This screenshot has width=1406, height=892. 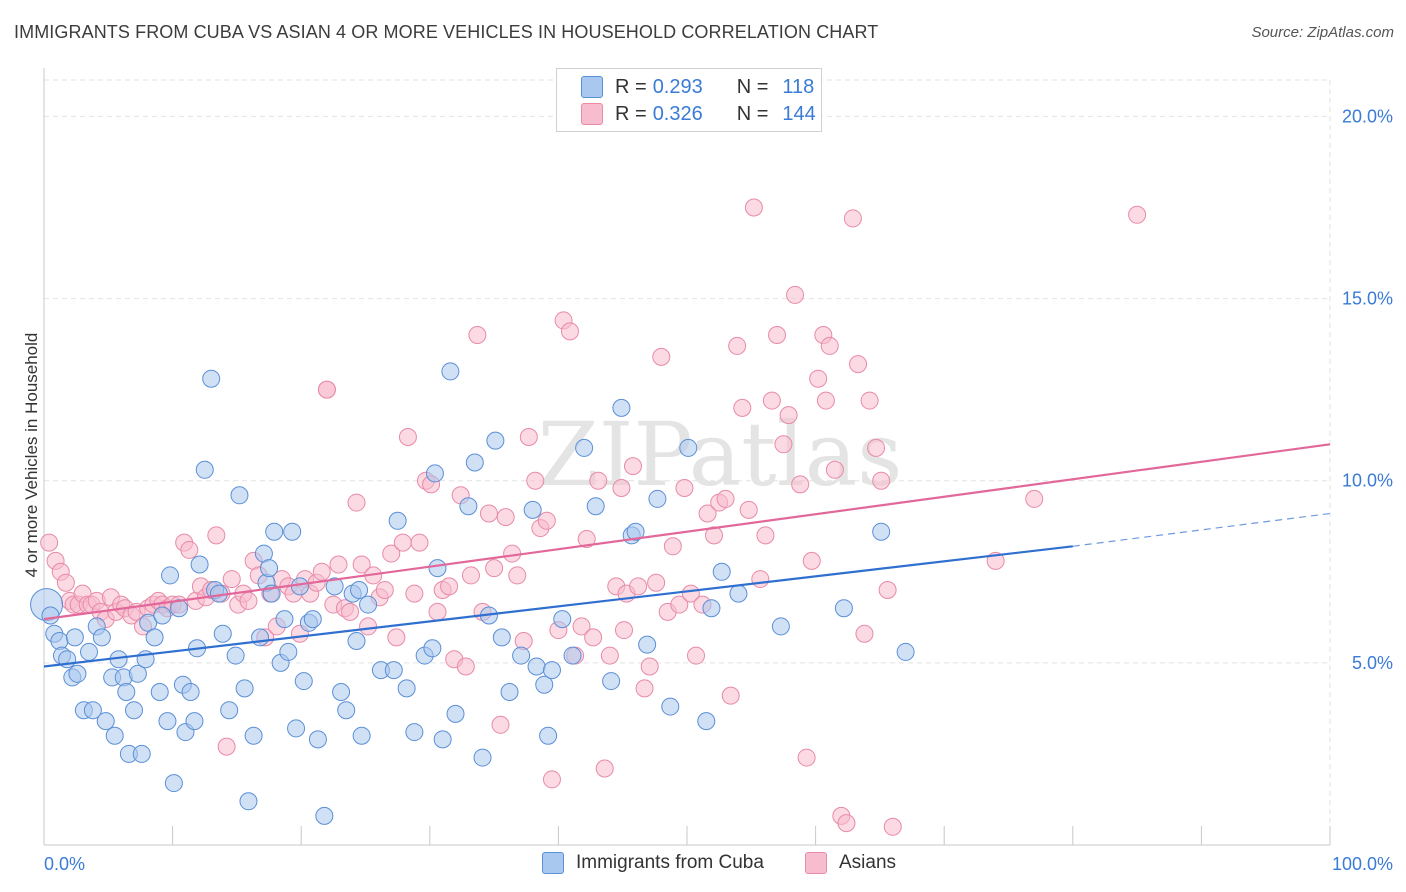 I want to click on swatch-pink, so click(x=816, y=863).